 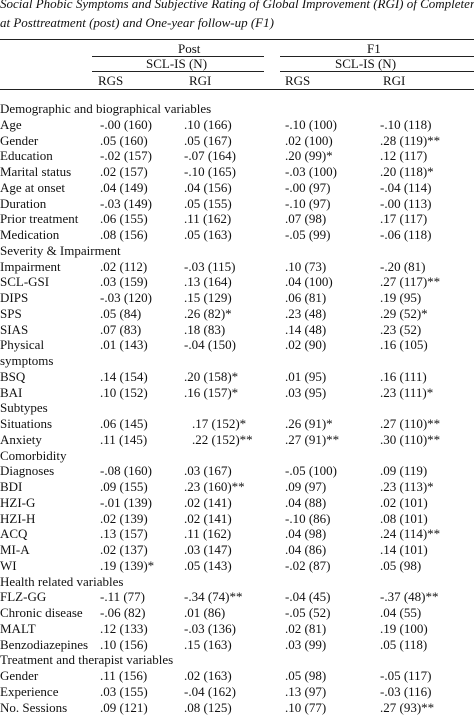 What do you see at coordinates (305, 314) in the screenshot?
I see `cell-rgs-f1: .23 (48)` at bounding box center [305, 314].